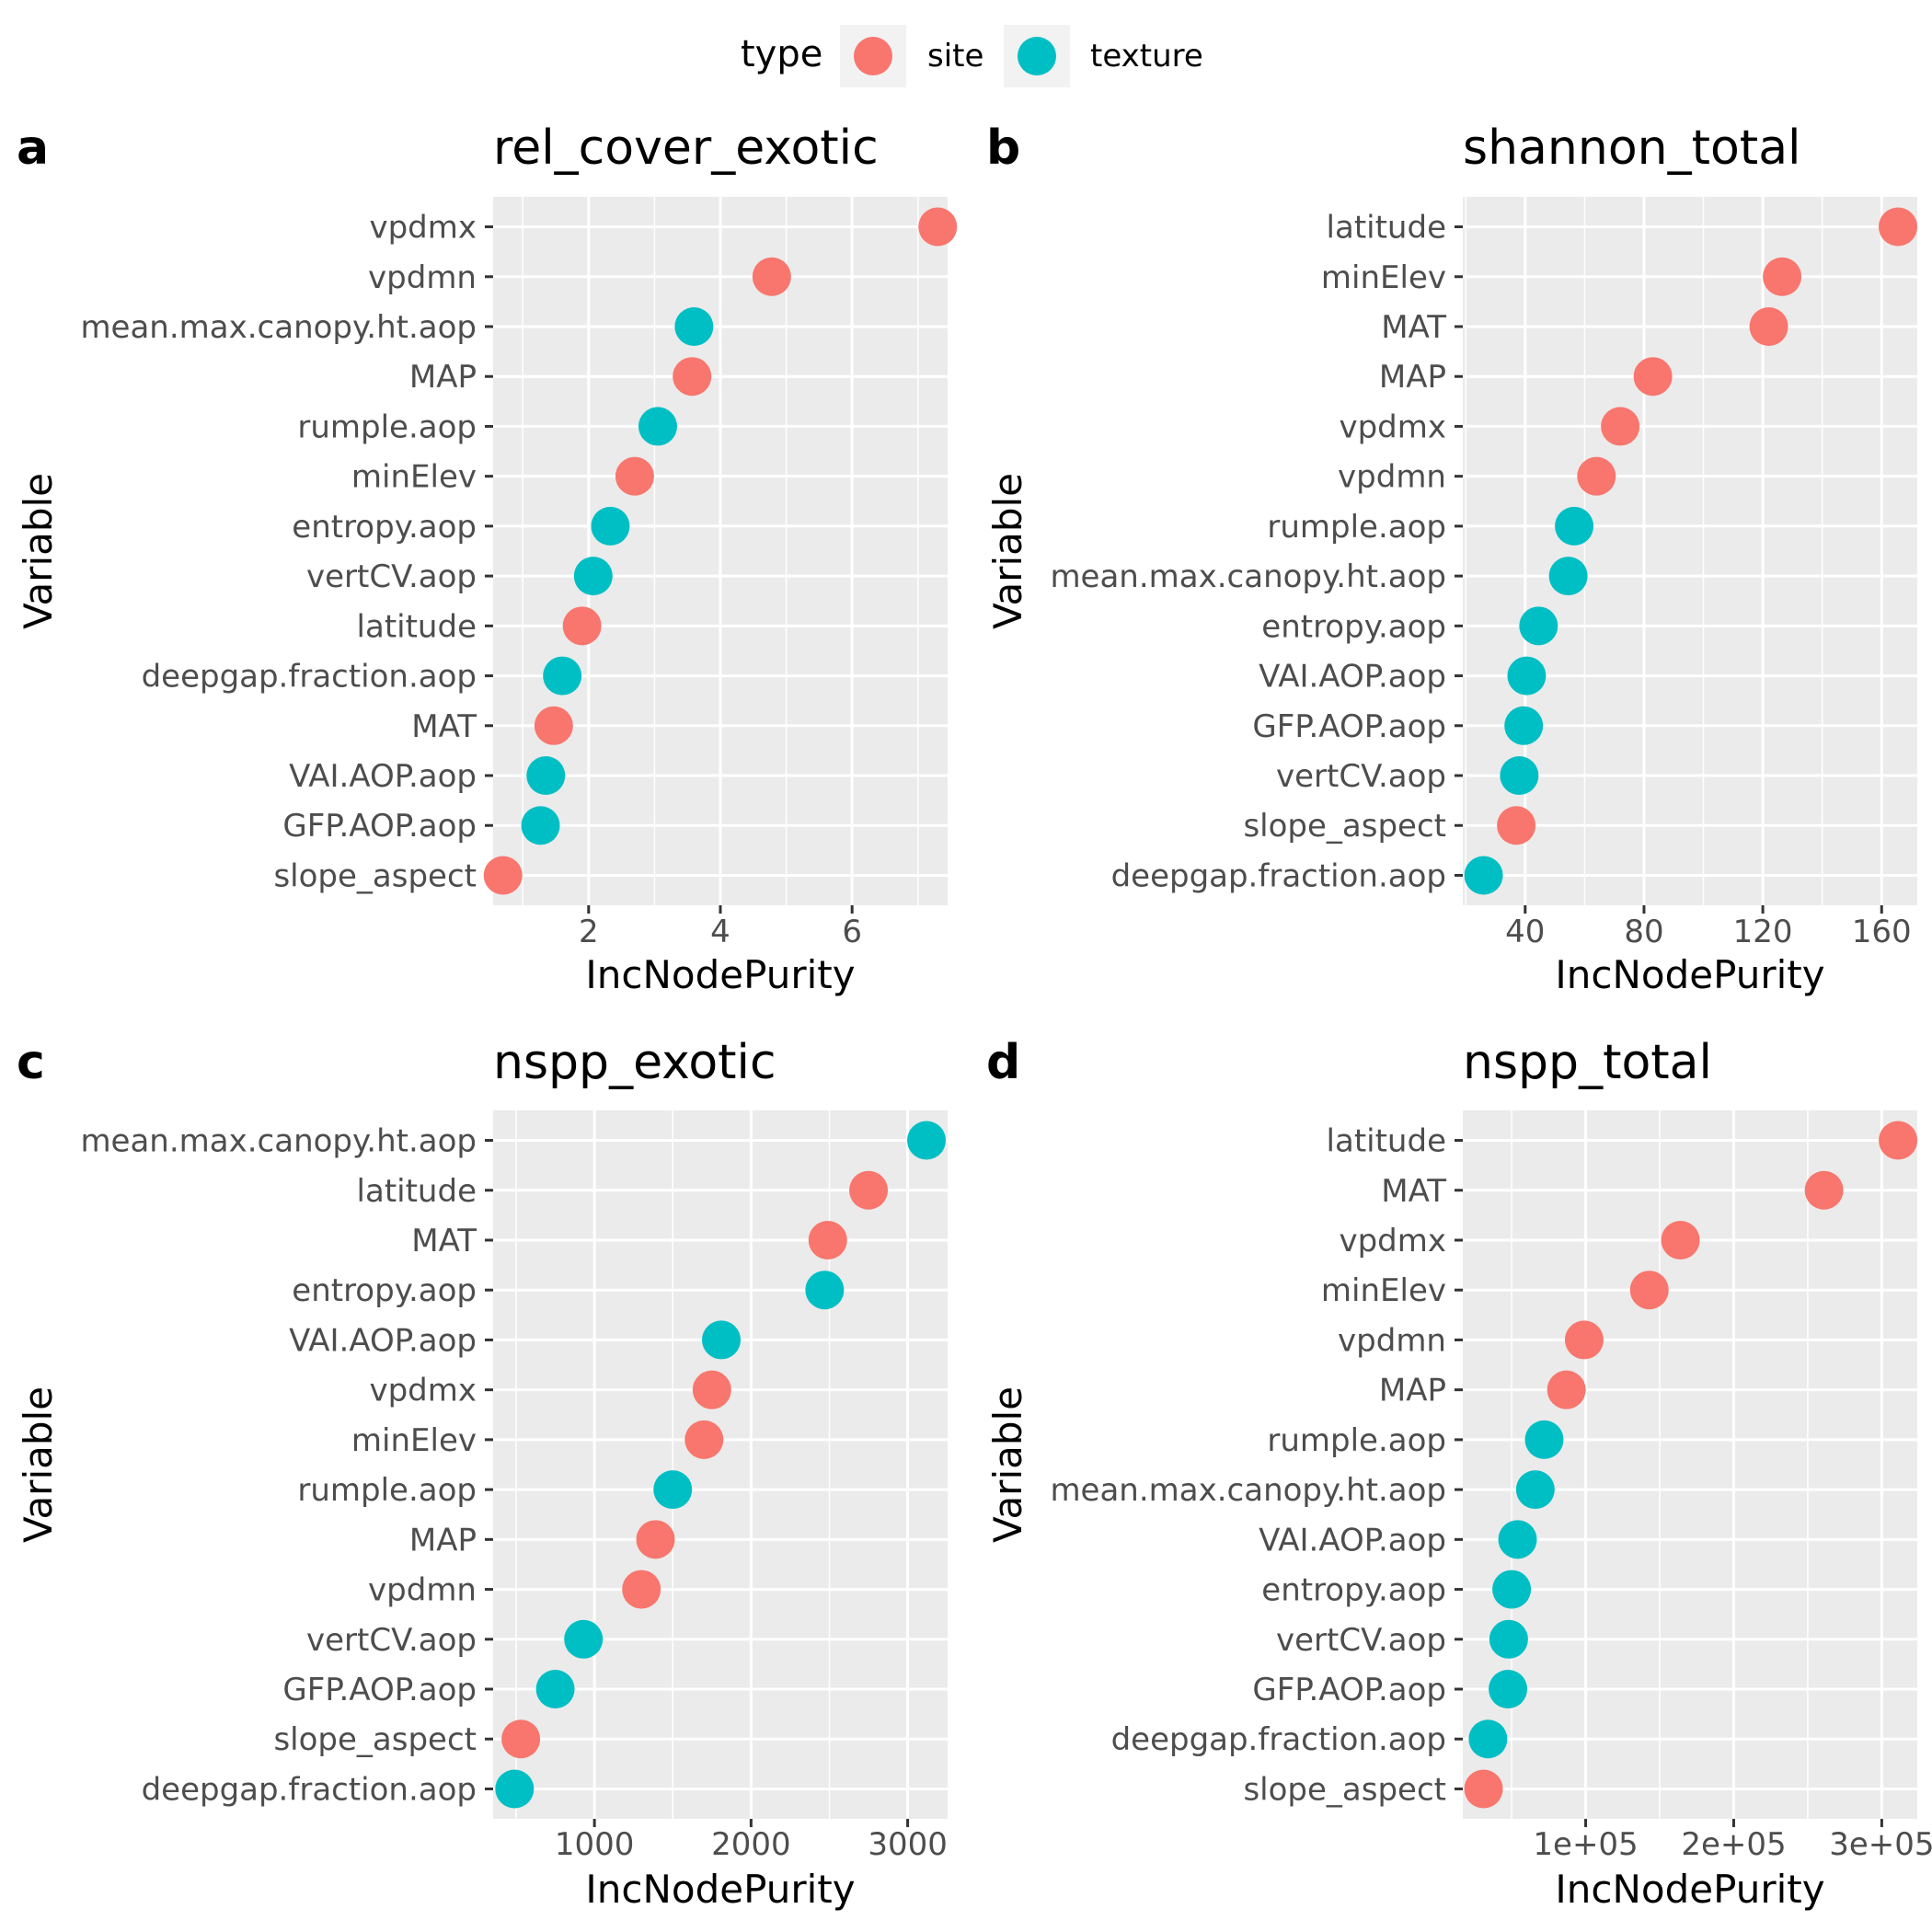 This screenshot has height=1932, width=1932. Describe the element at coordinates (1690, 1464) in the screenshot. I see `panel-background` at that location.